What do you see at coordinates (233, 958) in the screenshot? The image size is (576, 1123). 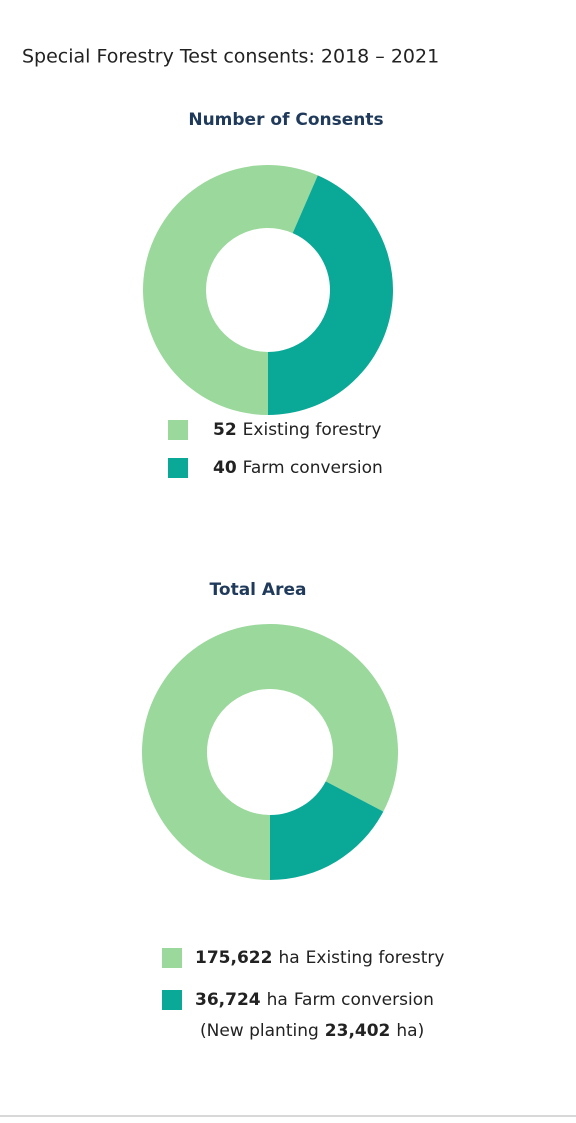 I see `legend-value: 175,622` at bounding box center [233, 958].